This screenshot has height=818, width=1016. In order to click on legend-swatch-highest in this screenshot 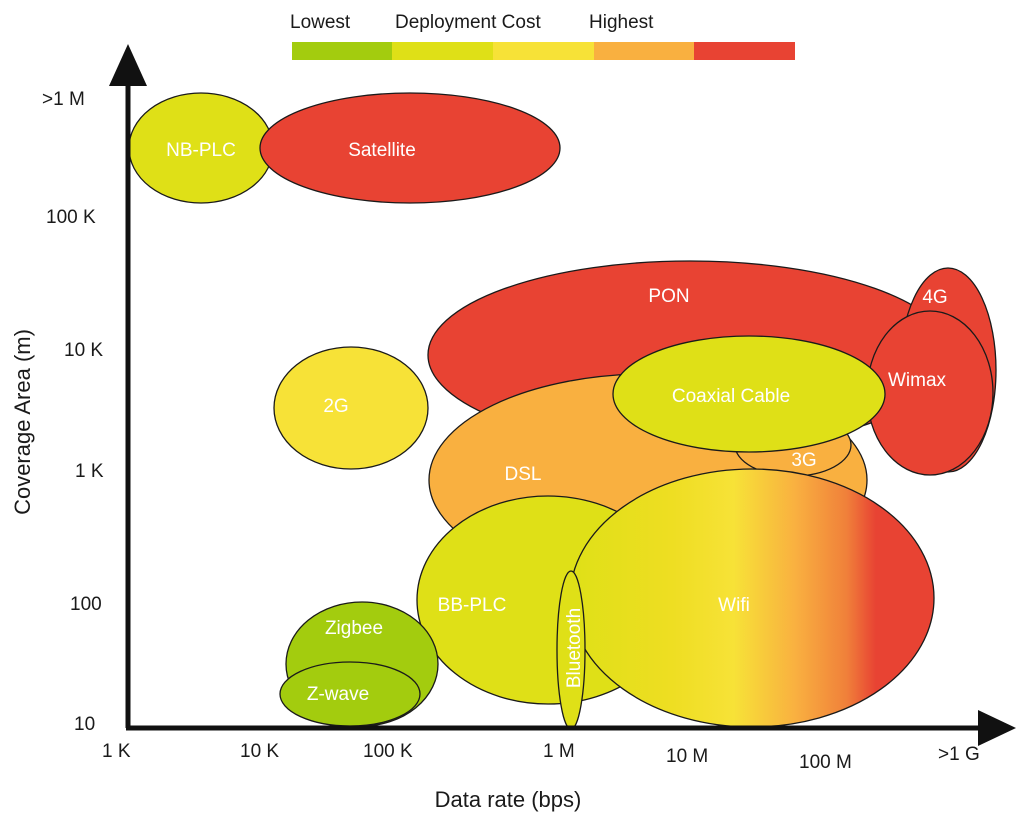, I will do `click(744, 51)`.